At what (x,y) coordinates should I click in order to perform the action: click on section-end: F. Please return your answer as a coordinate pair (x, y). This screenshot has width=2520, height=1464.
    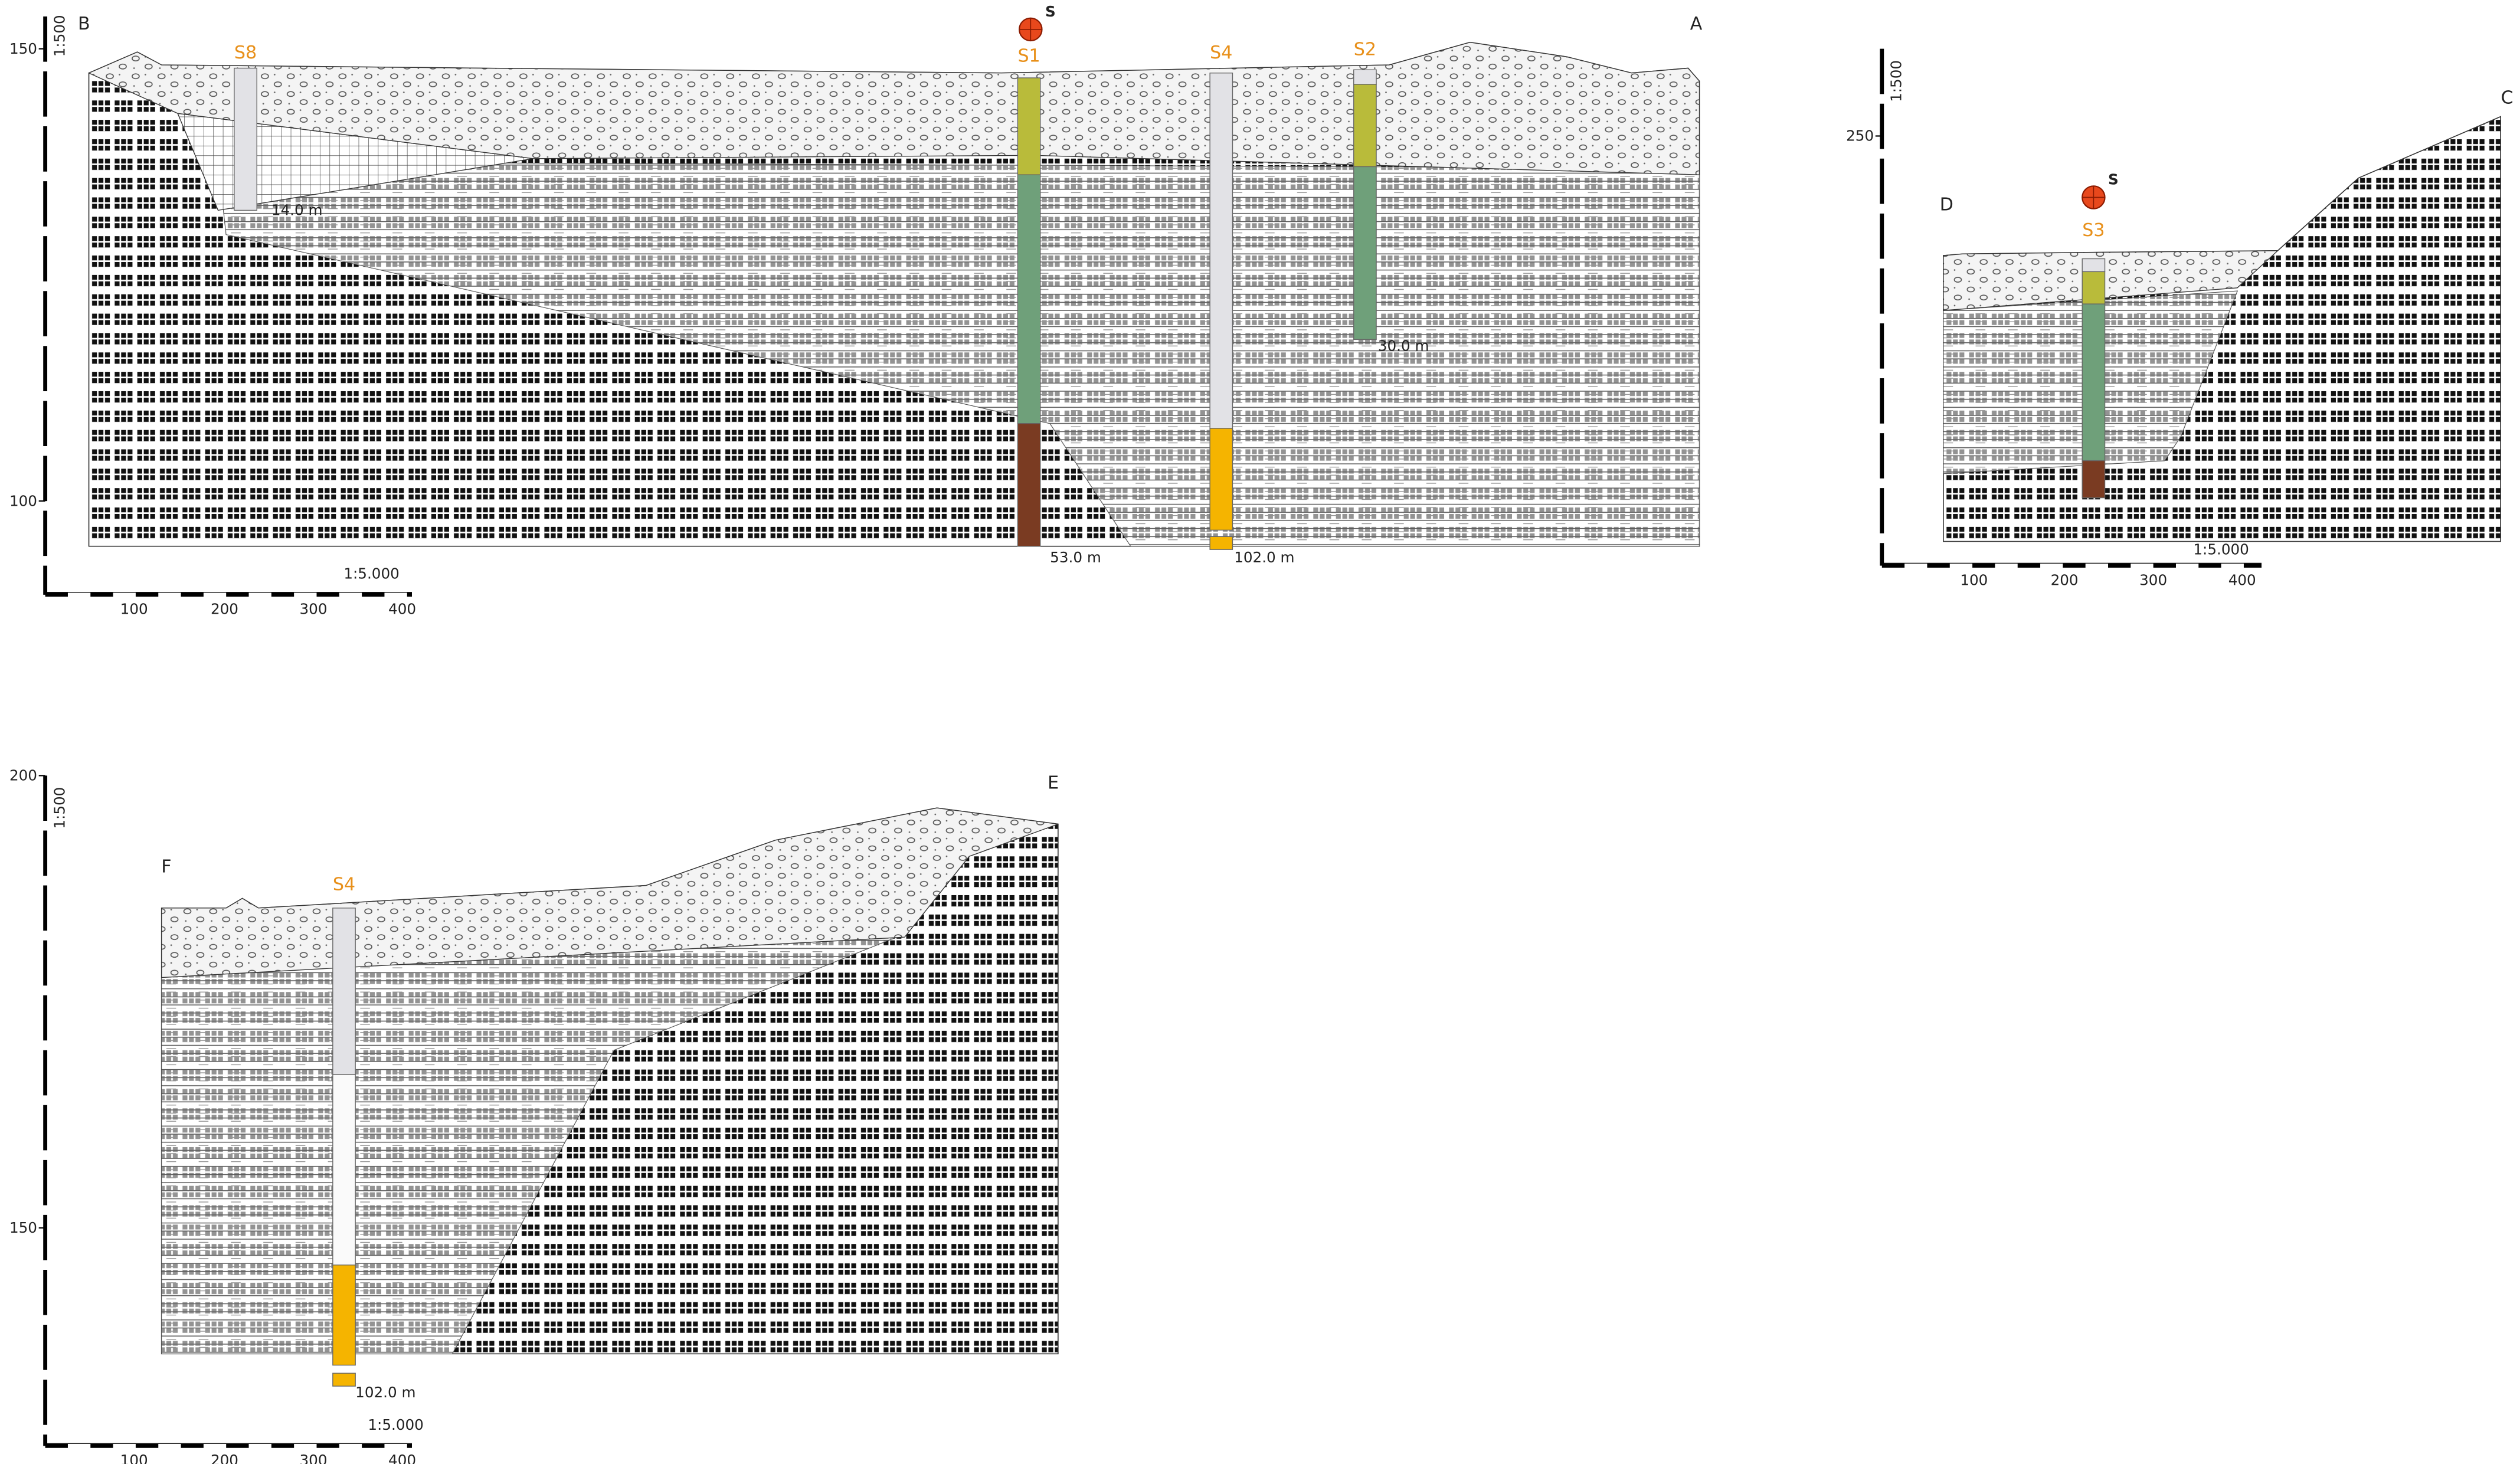
    Looking at the image, I should click on (166, 867).